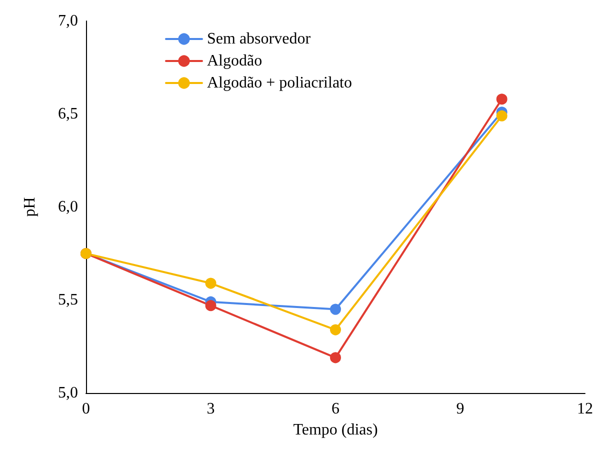  What do you see at coordinates (335, 429) in the screenshot?
I see `x-axis-title: Tempo (dias)` at bounding box center [335, 429].